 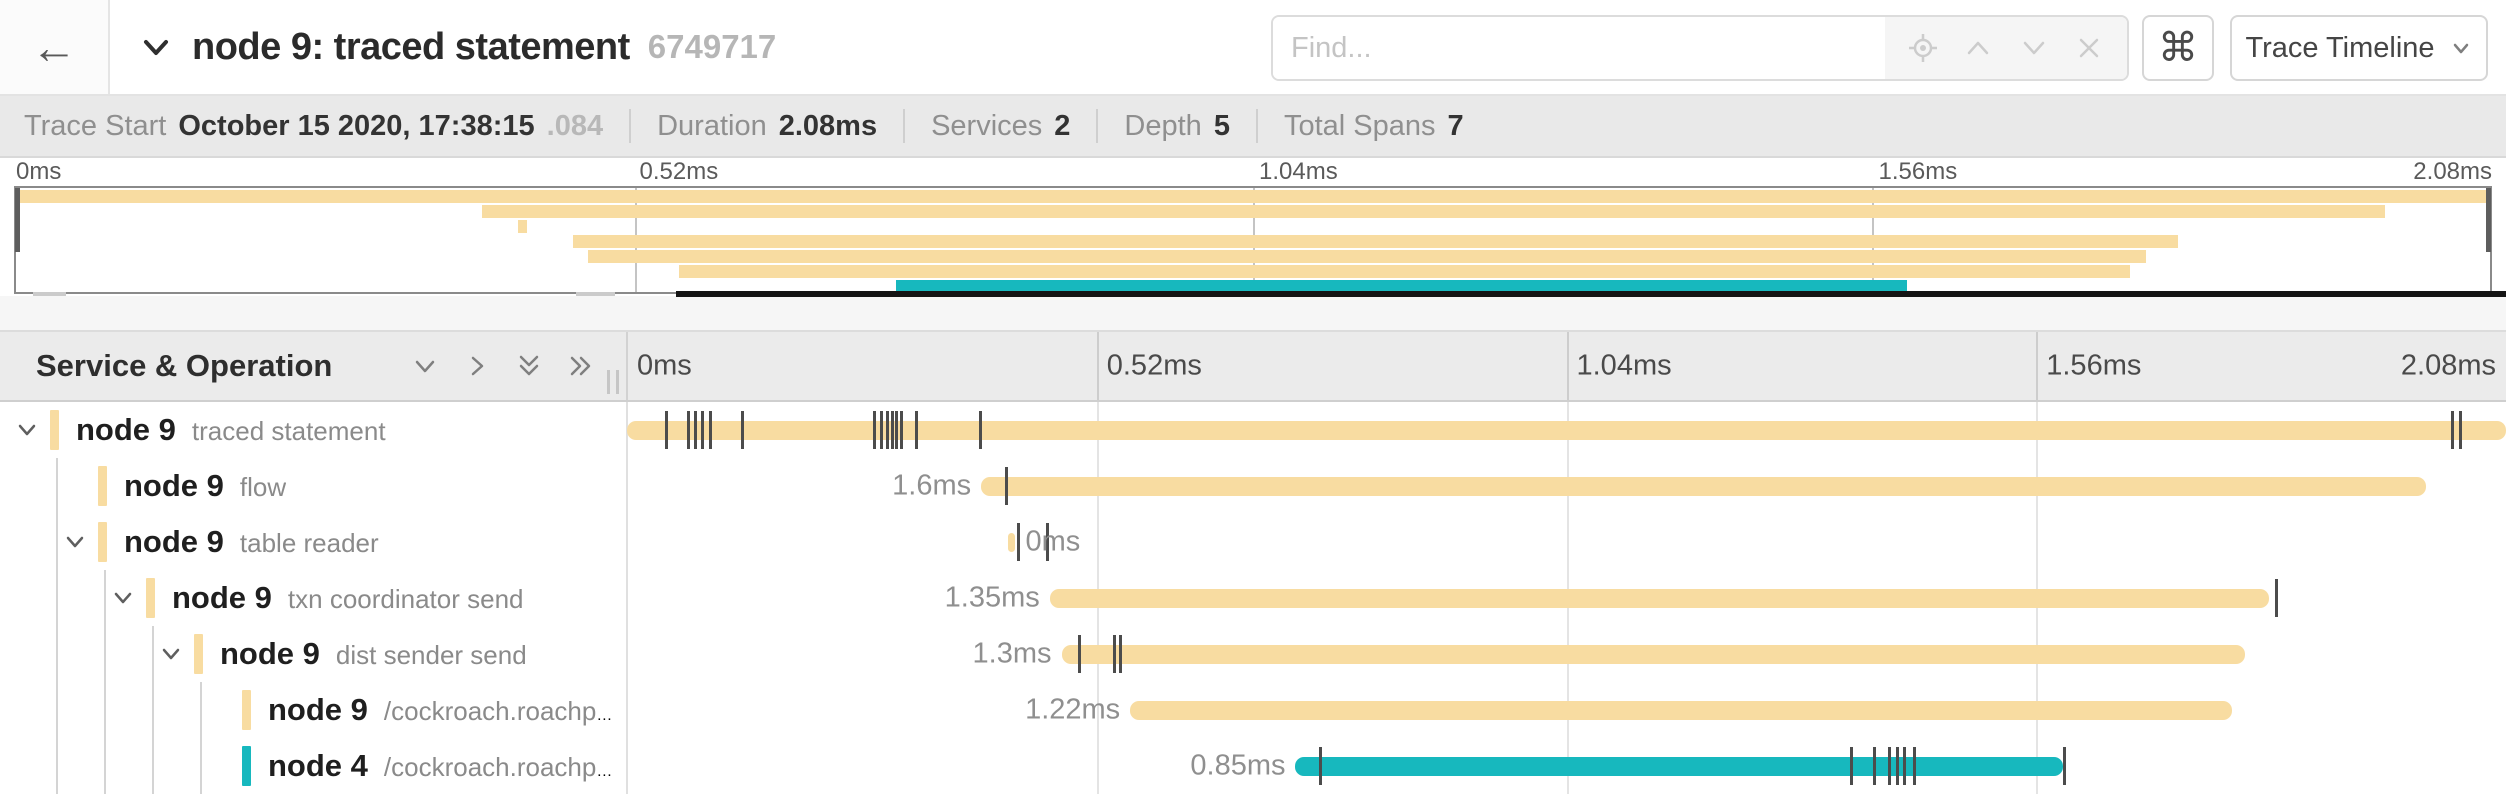 I want to click on span-row: node 9 table reader 0ms, so click(x=1253, y=542).